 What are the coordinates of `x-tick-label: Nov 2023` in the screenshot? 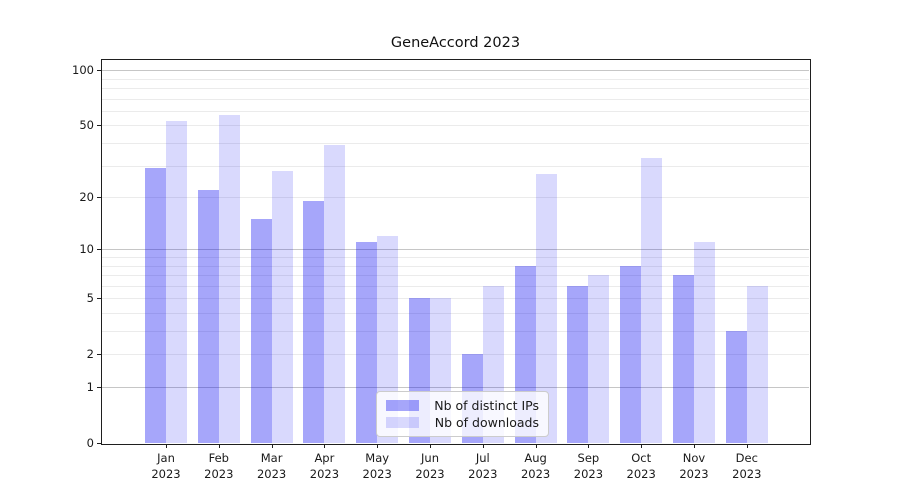 It's located at (694, 466).